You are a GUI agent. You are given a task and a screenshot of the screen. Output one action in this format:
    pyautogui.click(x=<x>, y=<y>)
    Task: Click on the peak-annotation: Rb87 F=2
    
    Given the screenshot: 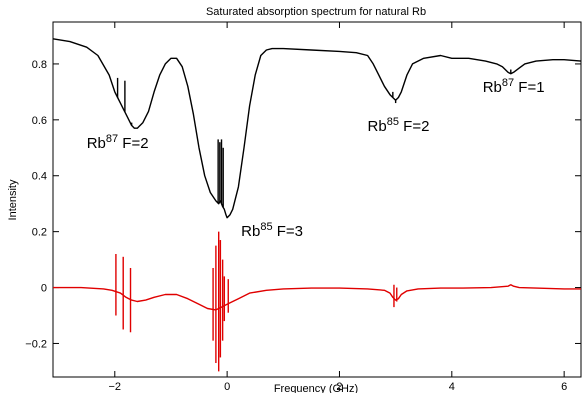 What is the action you would take?
    pyautogui.click(x=118, y=142)
    